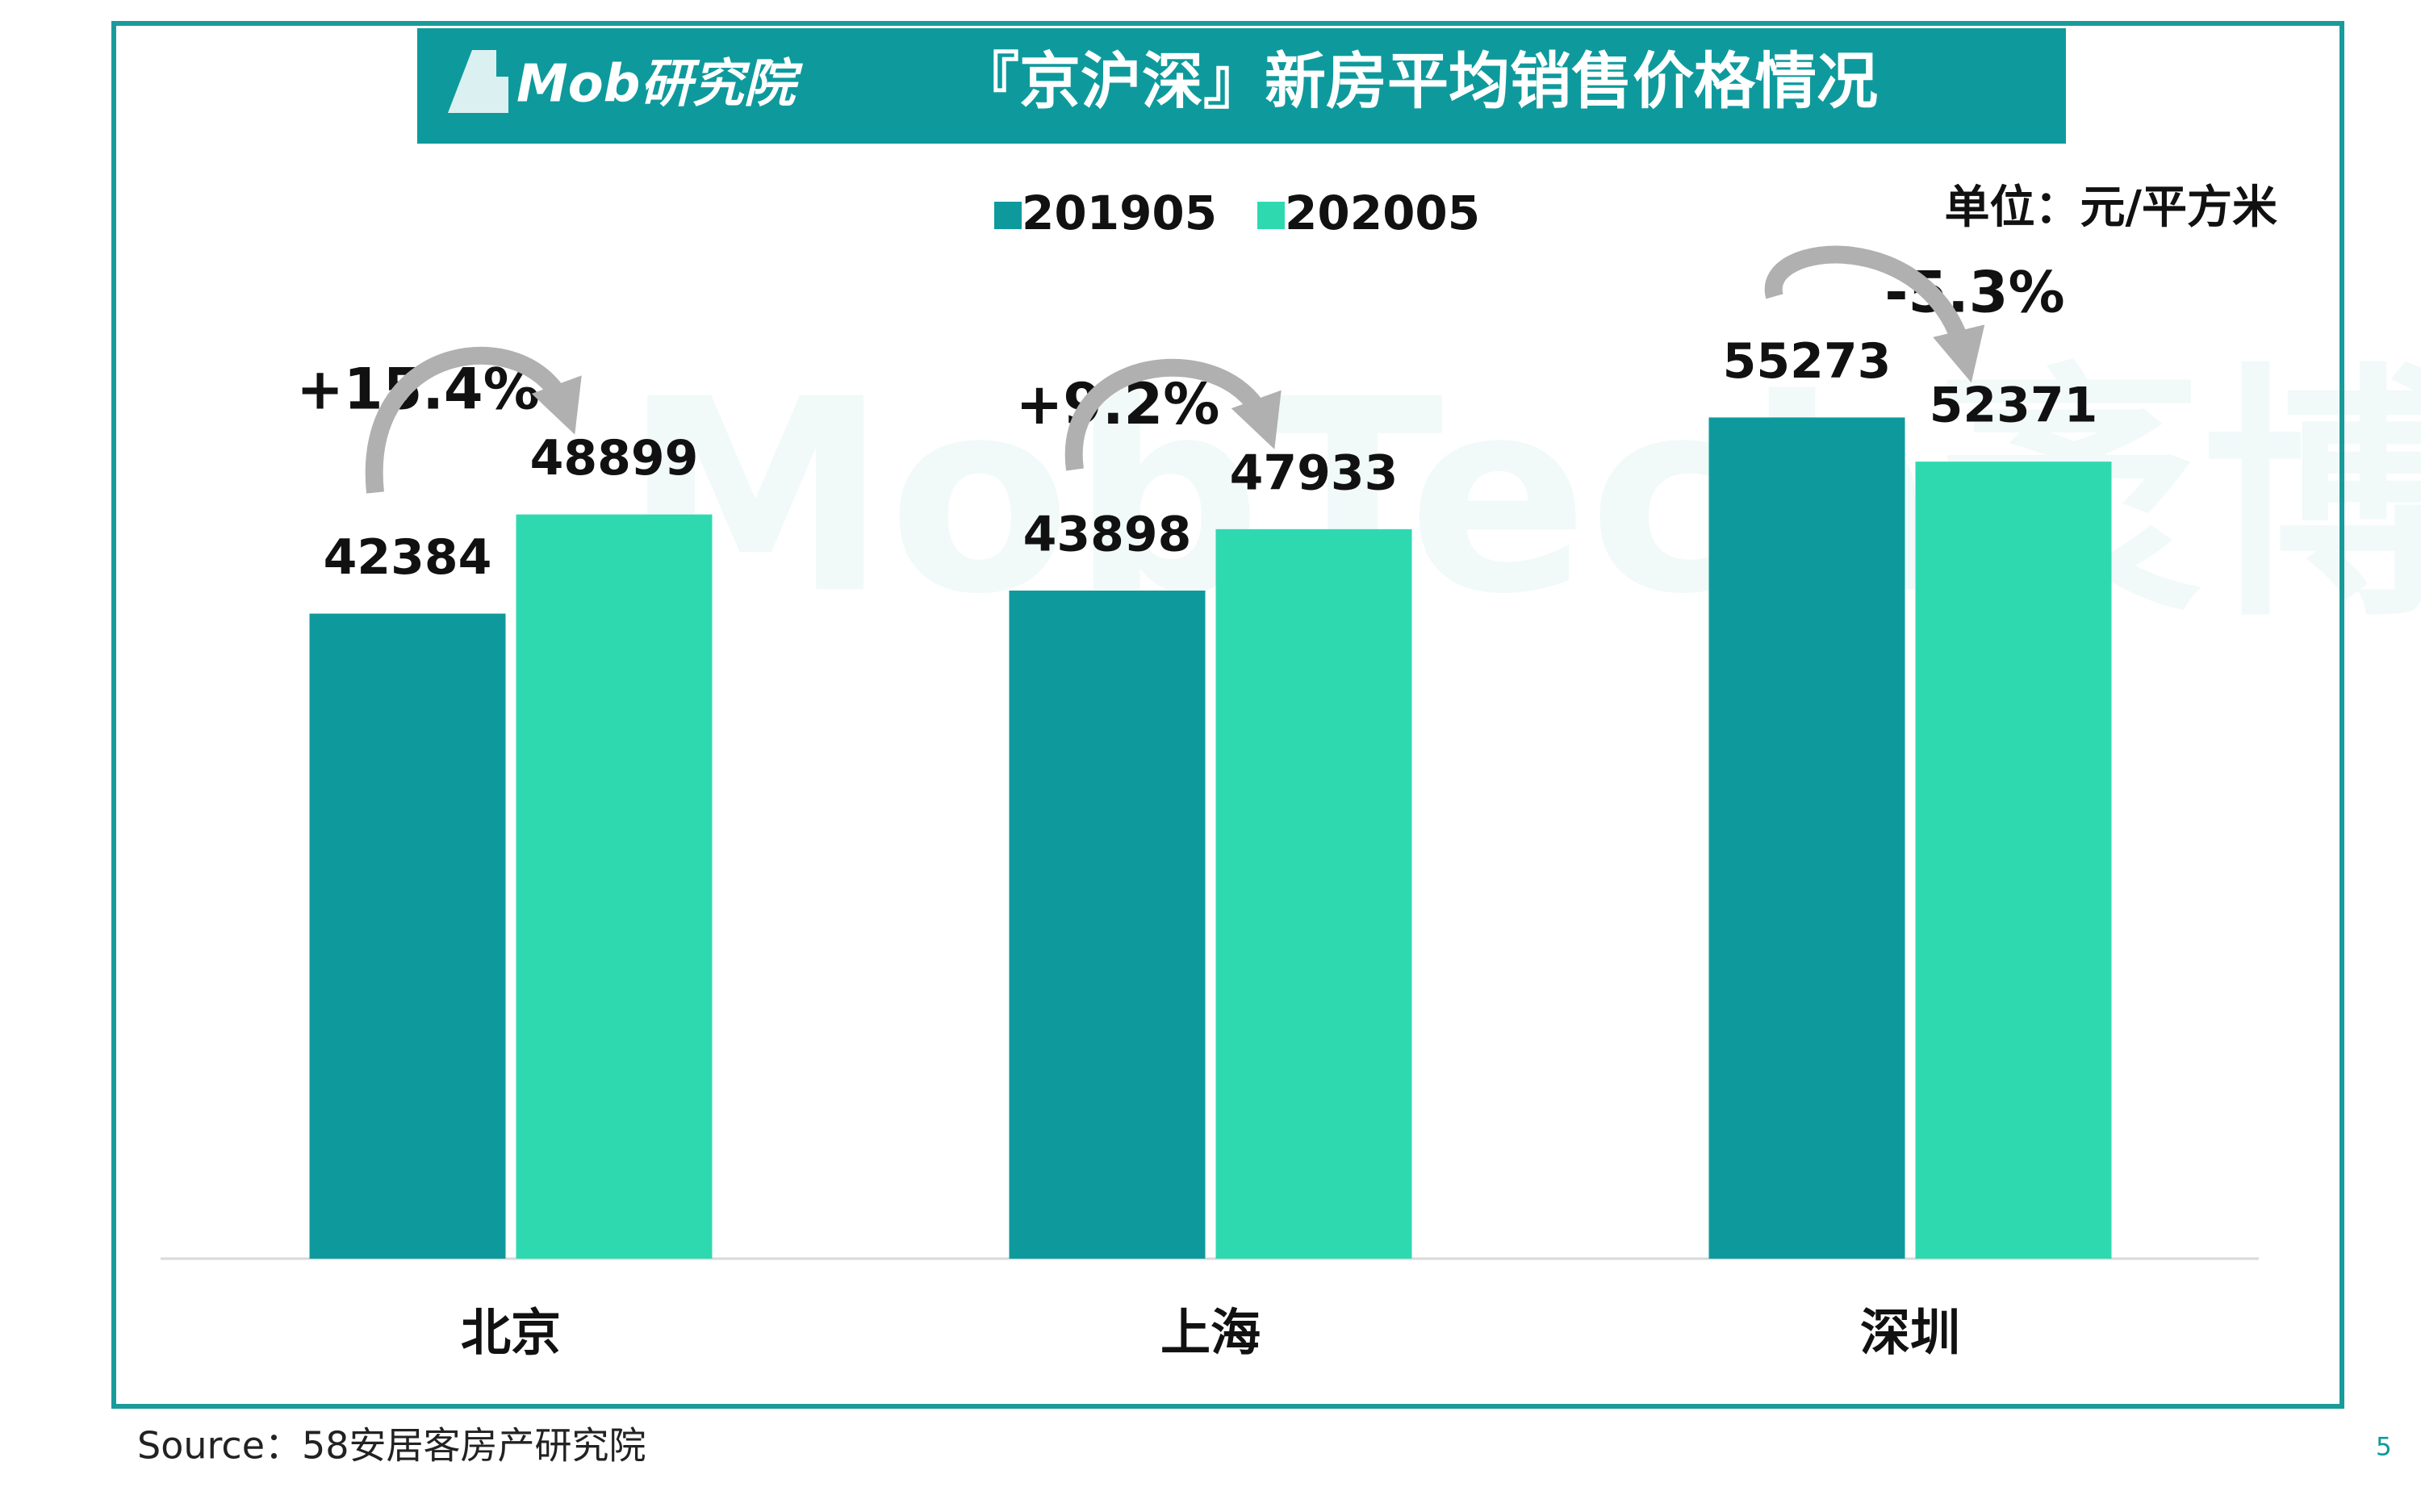 This screenshot has height=1512, width=2421. Describe the element at coordinates (1210, 1332) in the screenshot. I see `x-tick-label: 上海` at that location.